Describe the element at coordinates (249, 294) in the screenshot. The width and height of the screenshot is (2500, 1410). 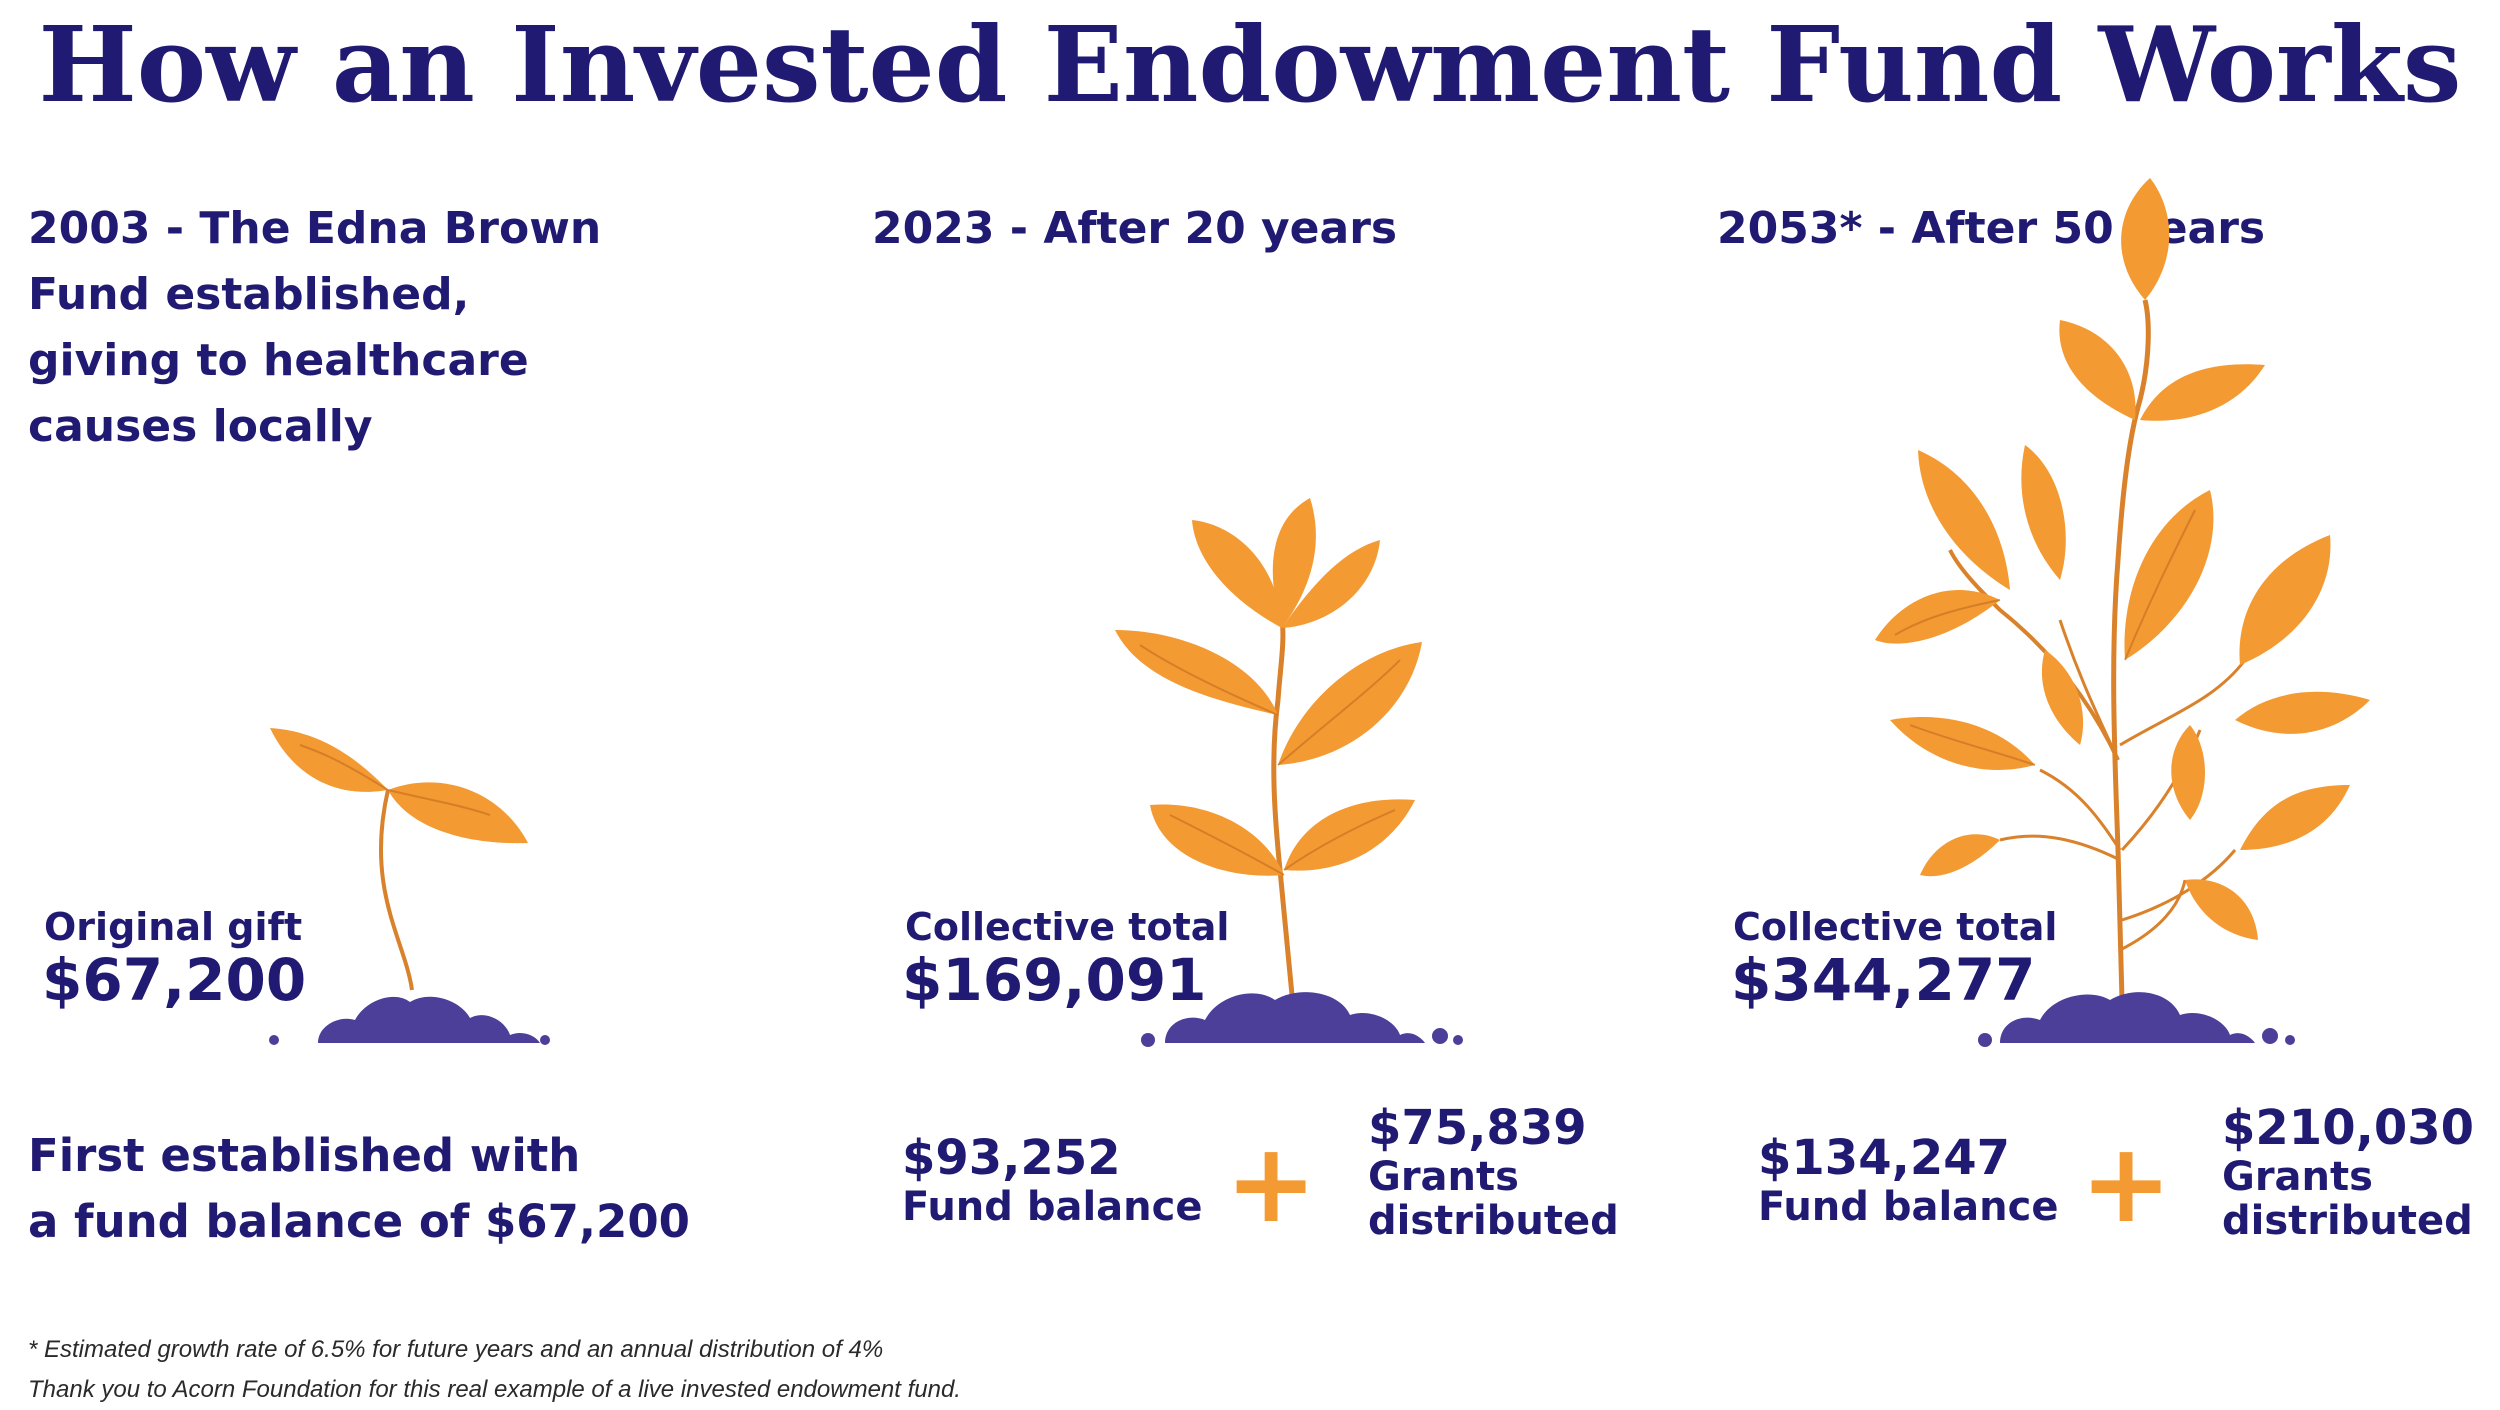
I see `heading-line: Fund established,` at that location.